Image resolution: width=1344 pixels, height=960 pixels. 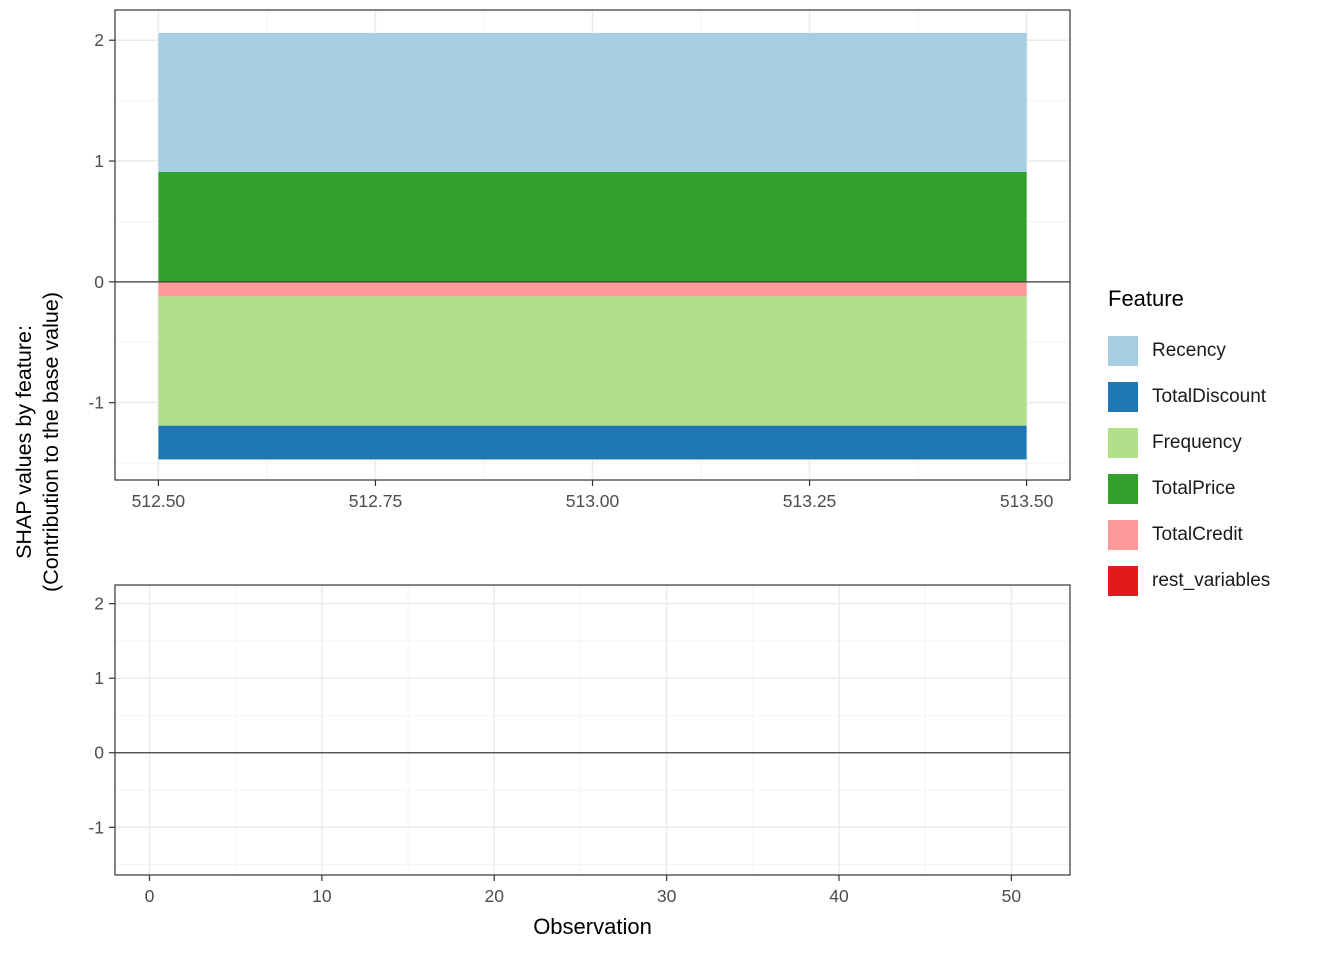 I want to click on x-tick-label: 513.50, so click(x=1027, y=501).